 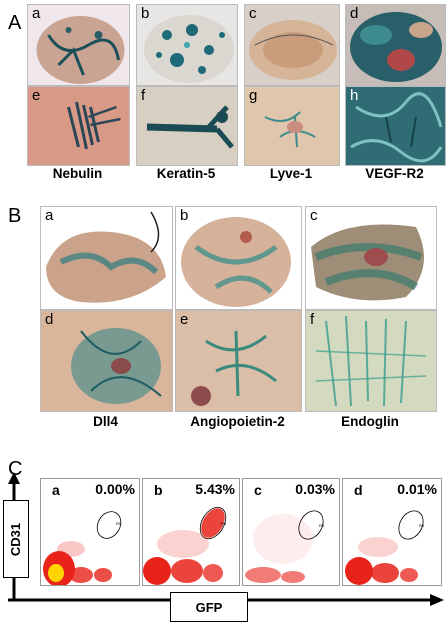 What do you see at coordinates (394, 173) in the screenshot?
I see `caption-vegf-r2: VEGF-R2` at bounding box center [394, 173].